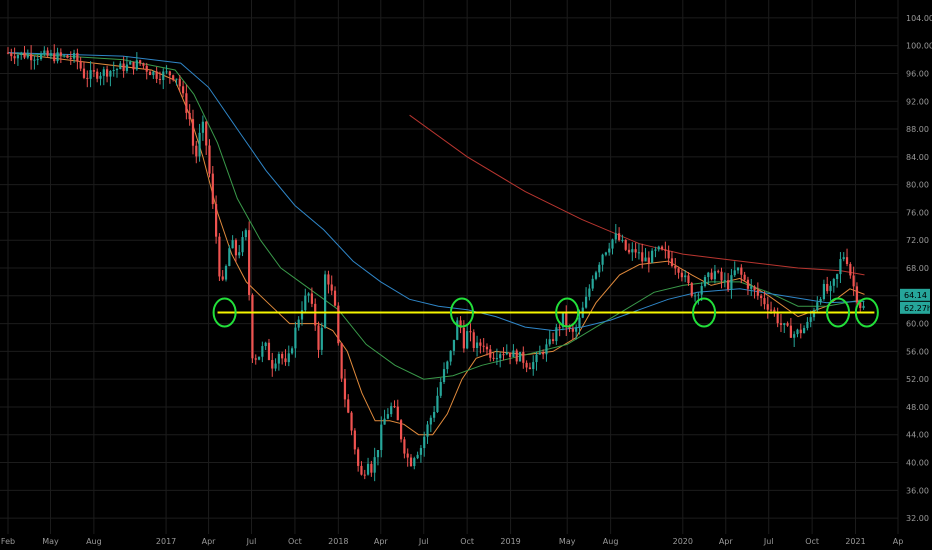  I want to click on x-tick-label: May, so click(567, 541).